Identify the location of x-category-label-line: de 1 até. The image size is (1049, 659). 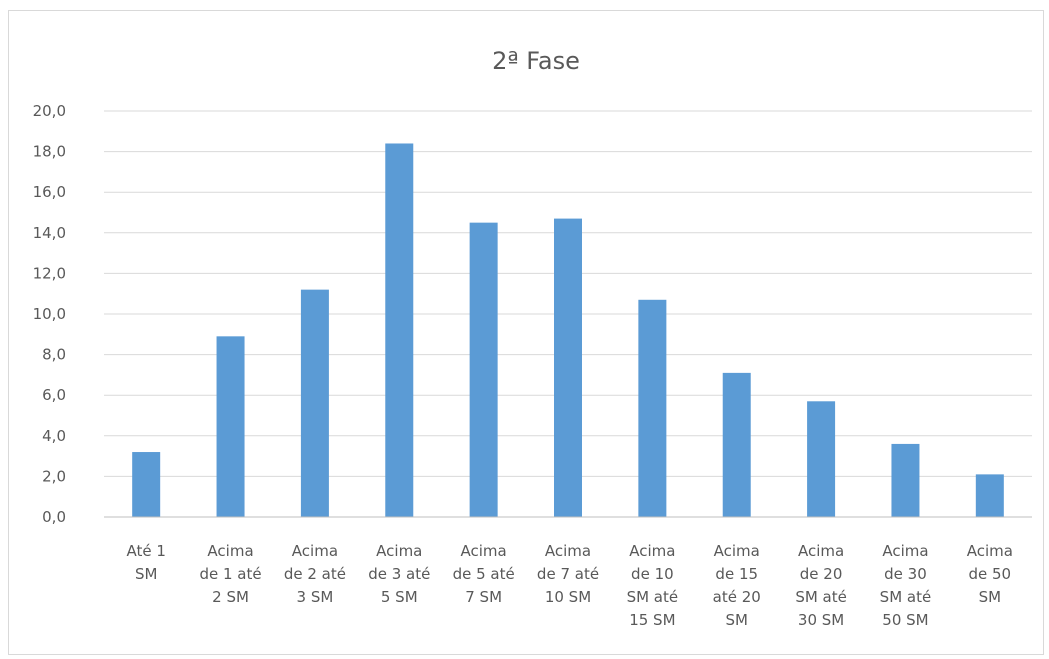
(230, 574).